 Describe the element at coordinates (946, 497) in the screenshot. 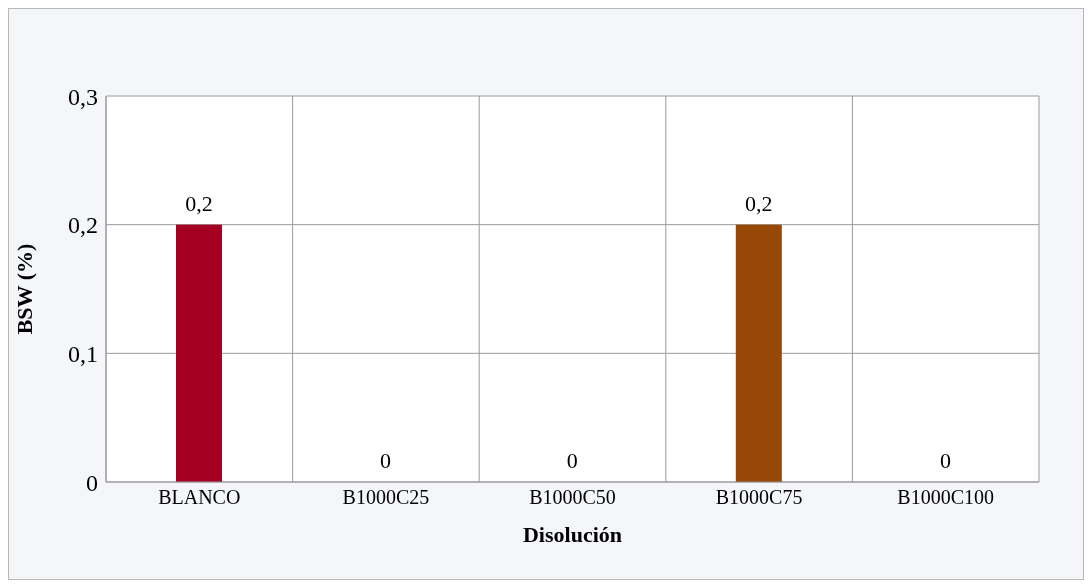

I see `x-tick-label: B1000C100` at that location.